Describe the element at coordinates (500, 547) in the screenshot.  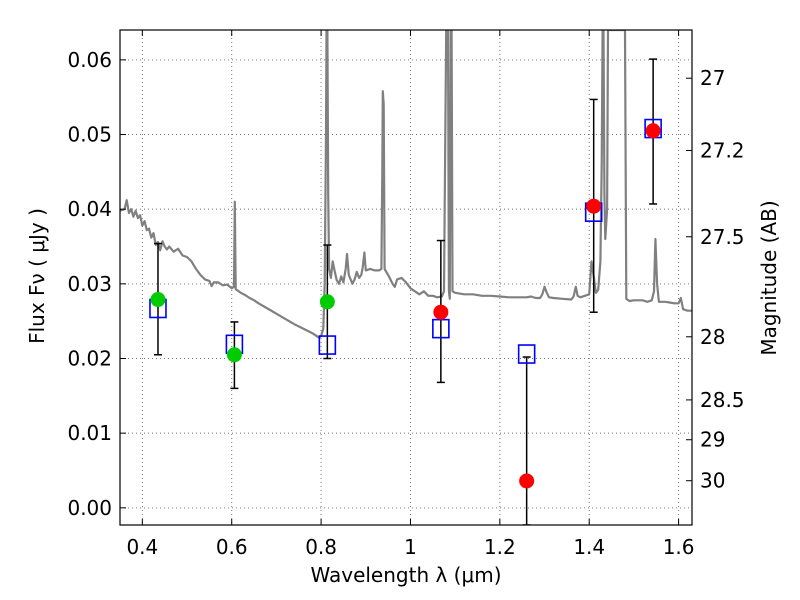
I see `x-tick-label: 1.2` at that location.